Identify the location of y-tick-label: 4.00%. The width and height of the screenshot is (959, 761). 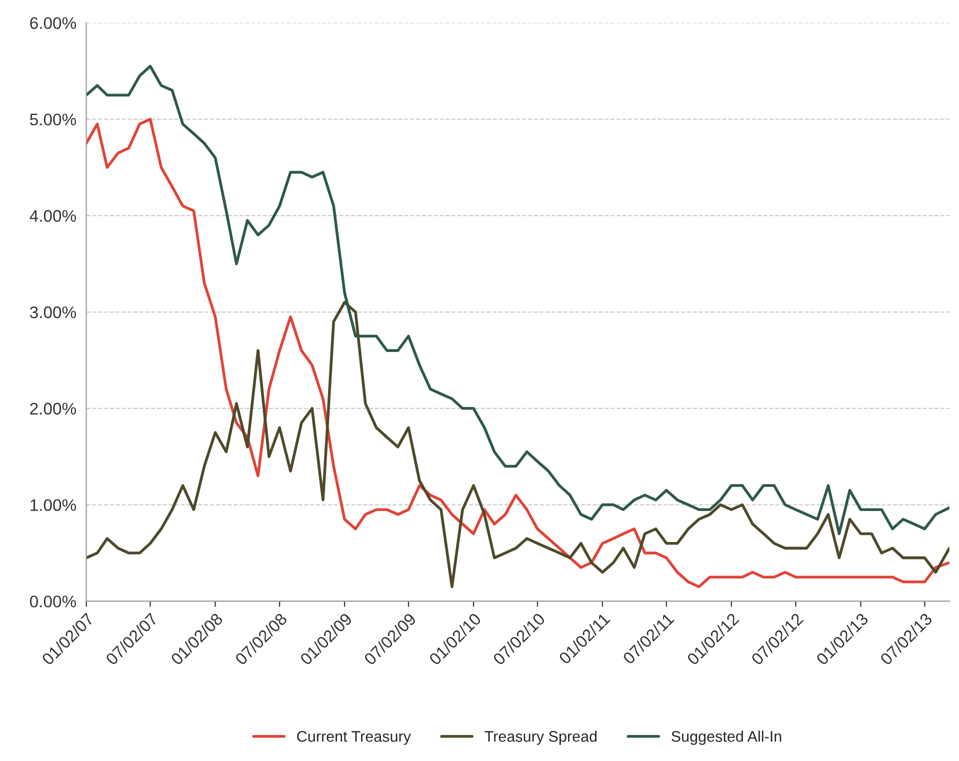
(53, 216).